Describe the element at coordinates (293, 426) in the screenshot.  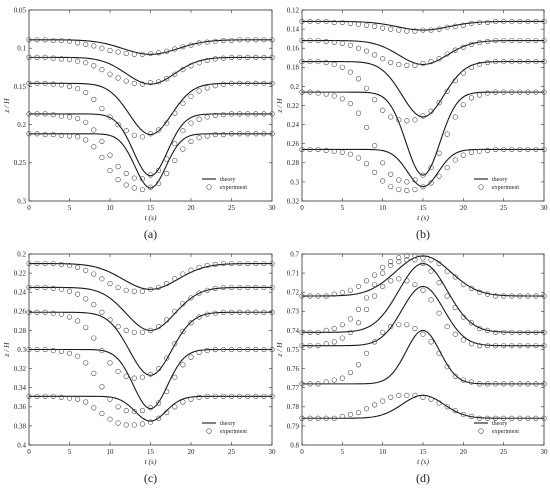
I see `y-tick-label: 0.79` at that location.